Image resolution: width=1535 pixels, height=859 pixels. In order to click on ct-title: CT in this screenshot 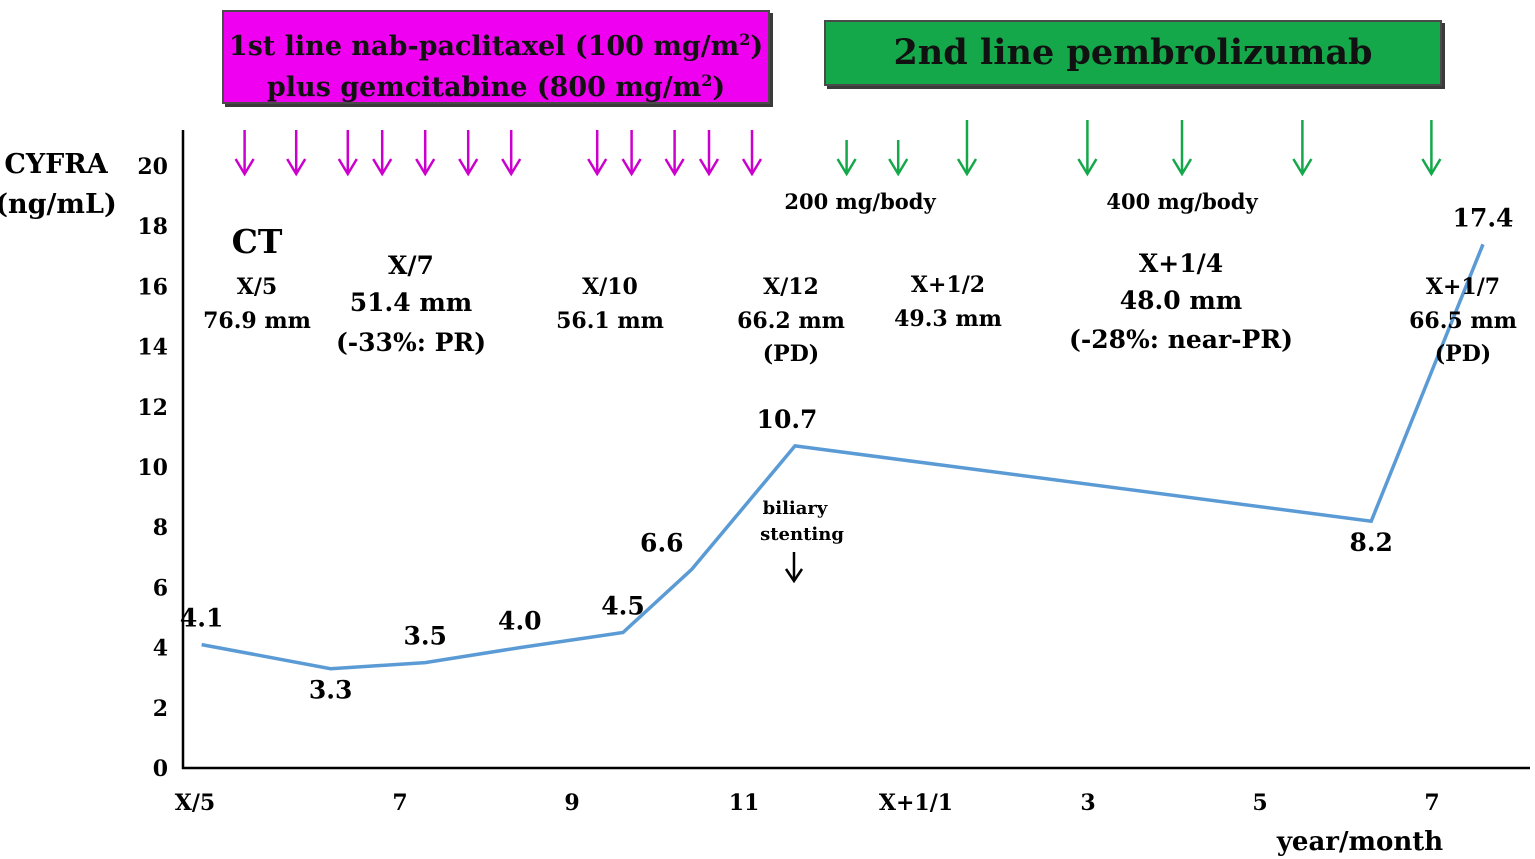, I will do `click(257, 241)`.